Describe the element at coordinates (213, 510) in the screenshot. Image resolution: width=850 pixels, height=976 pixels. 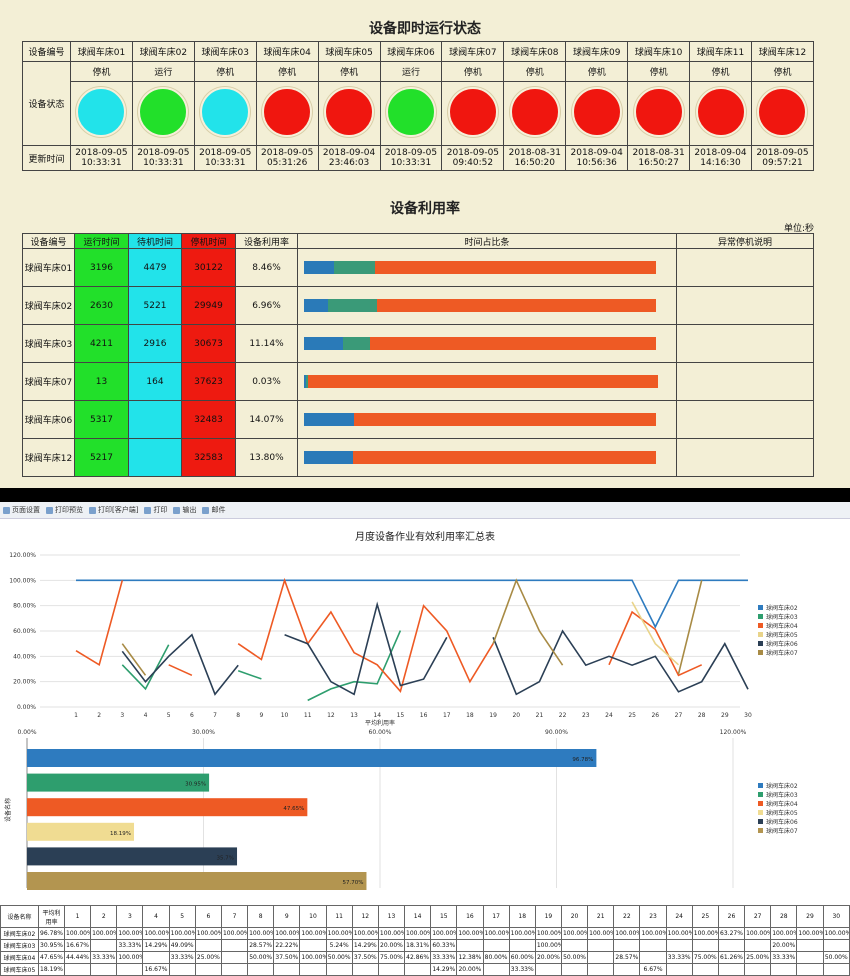
I see `toolbar-button: 邮件` at that location.